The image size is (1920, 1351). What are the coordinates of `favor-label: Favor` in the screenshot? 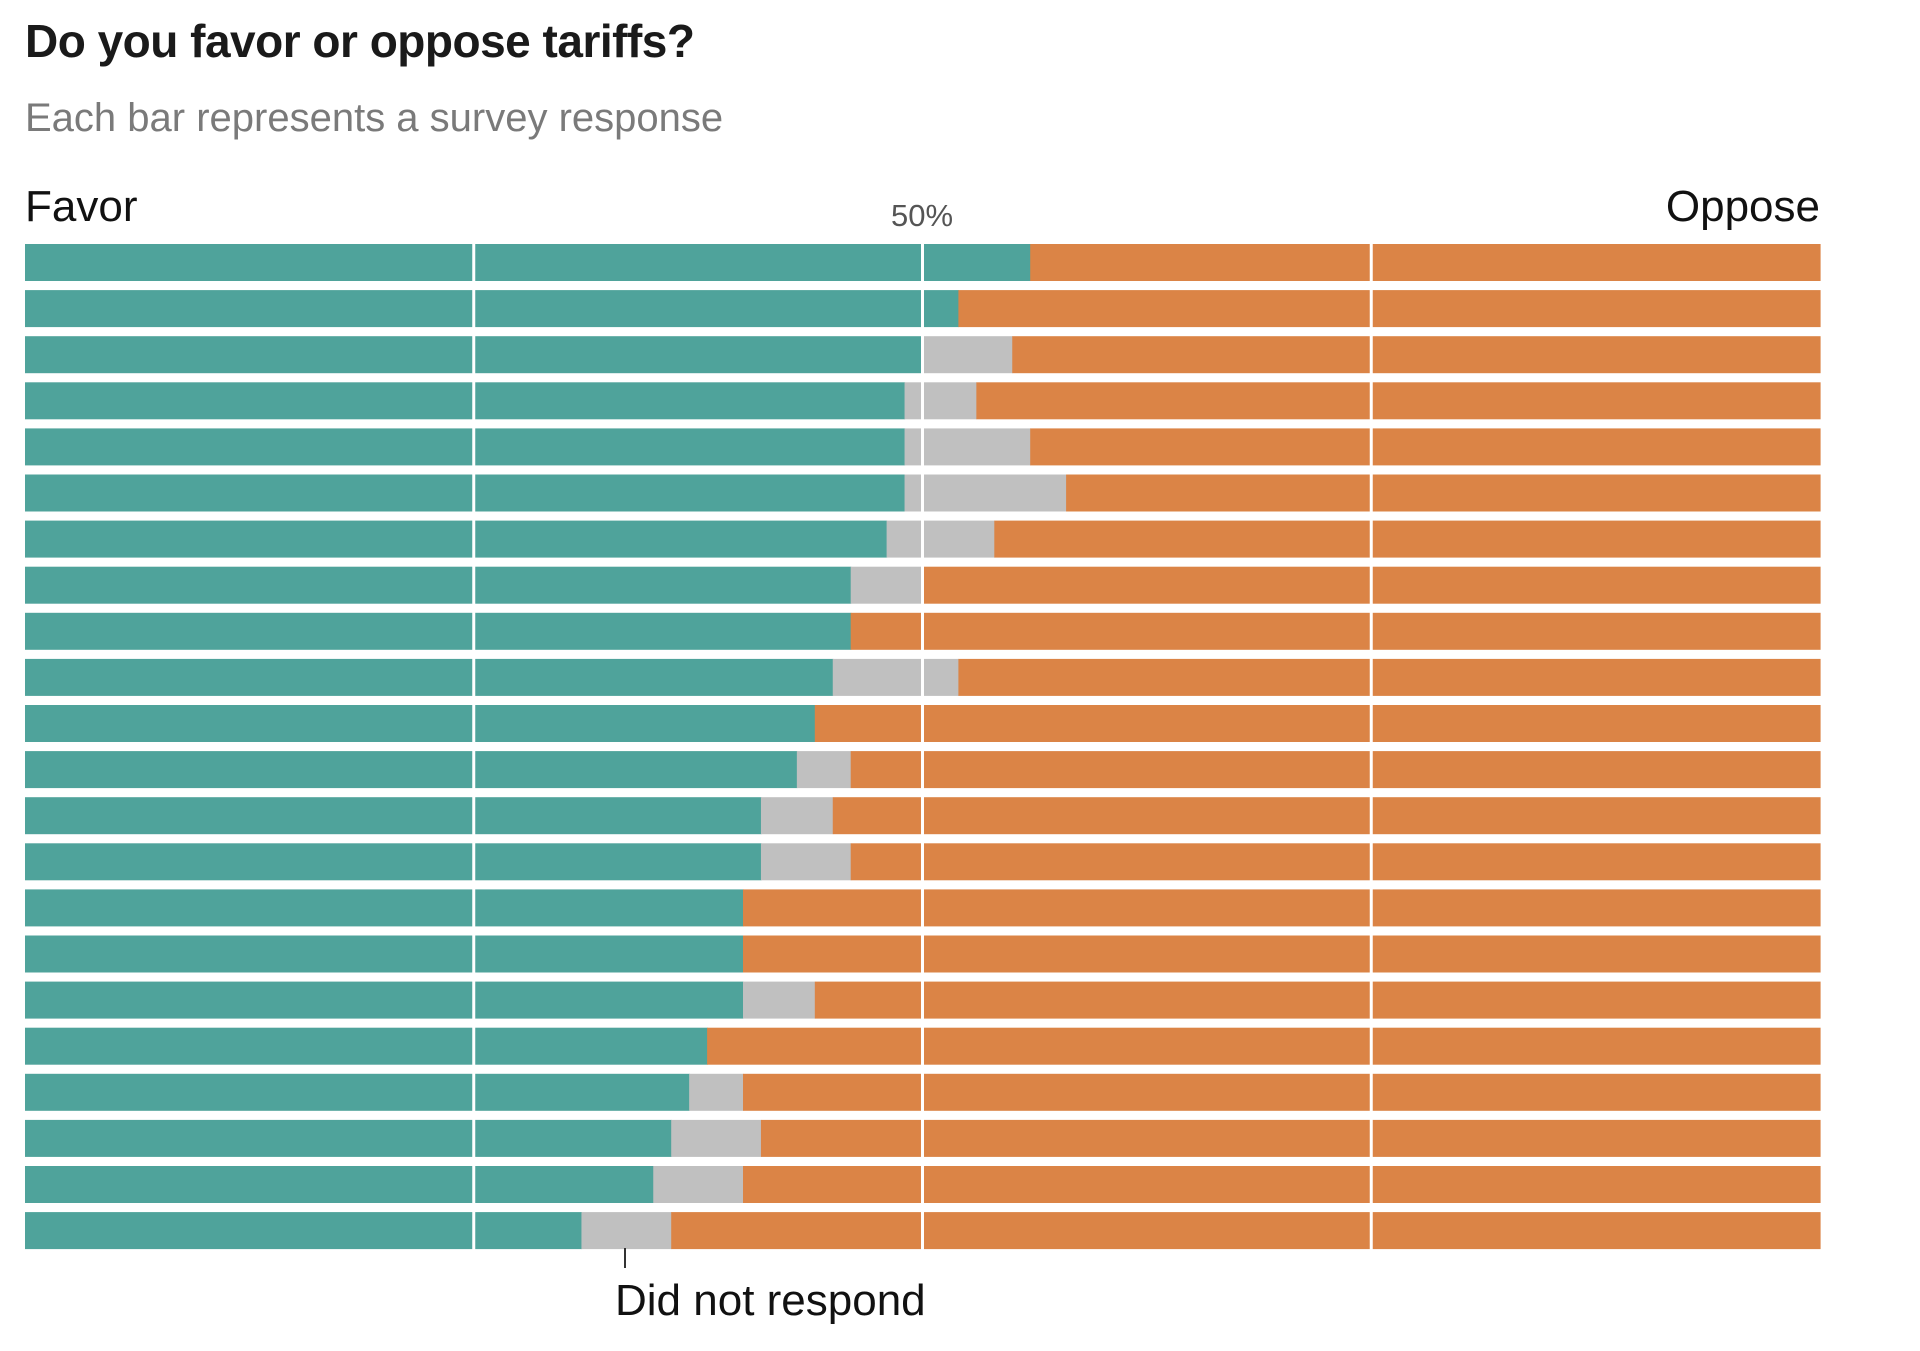 It's located at (81, 206).